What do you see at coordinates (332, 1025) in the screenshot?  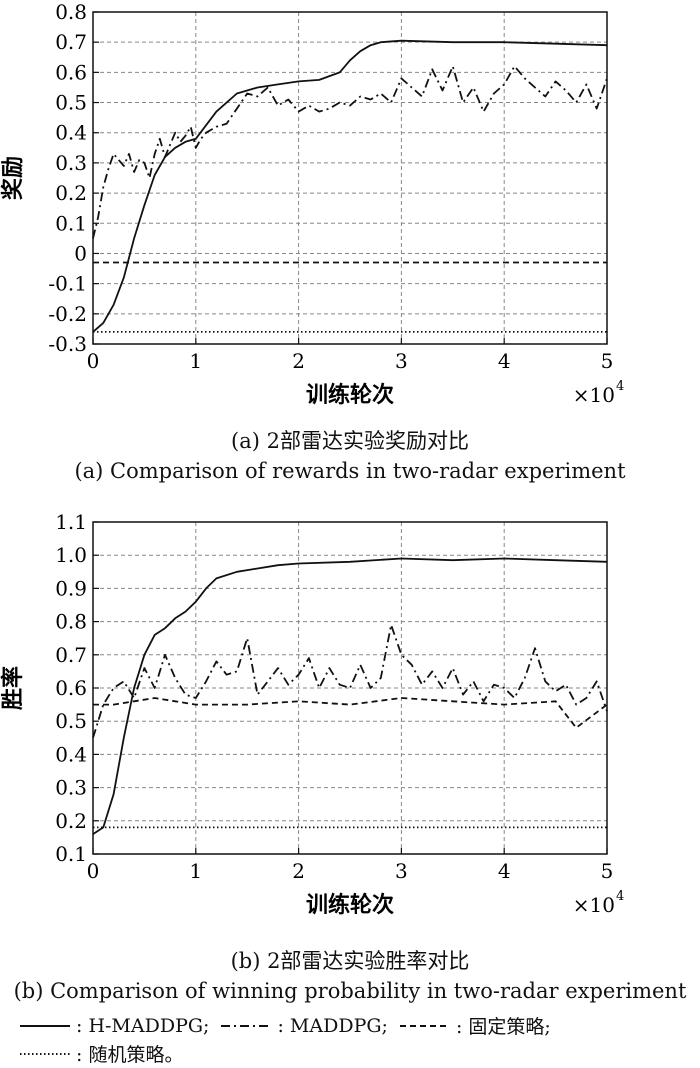 I see `legend-label-maddpg: : MADDPG;` at bounding box center [332, 1025].